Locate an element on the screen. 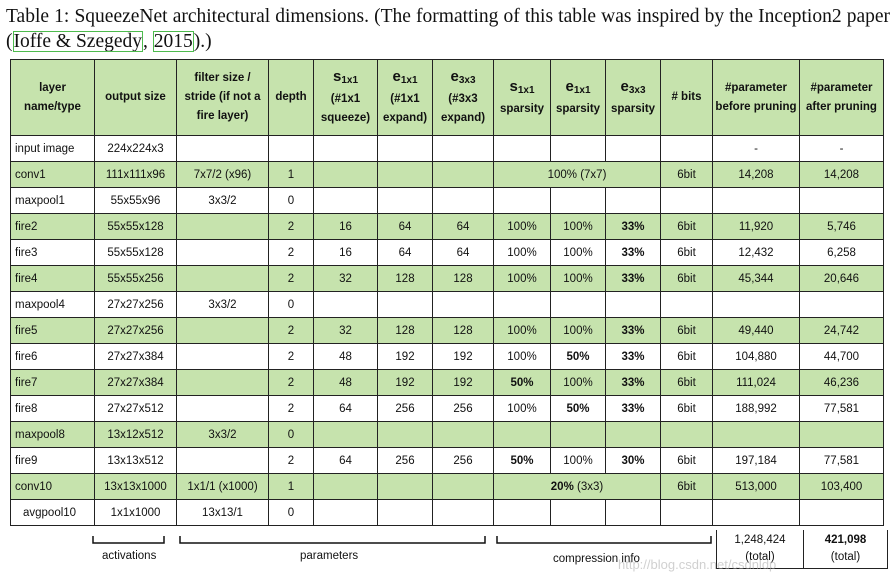 This screenshot has height=582, width=895. cell-layer: fire4 is located at coordinates (52, 278).